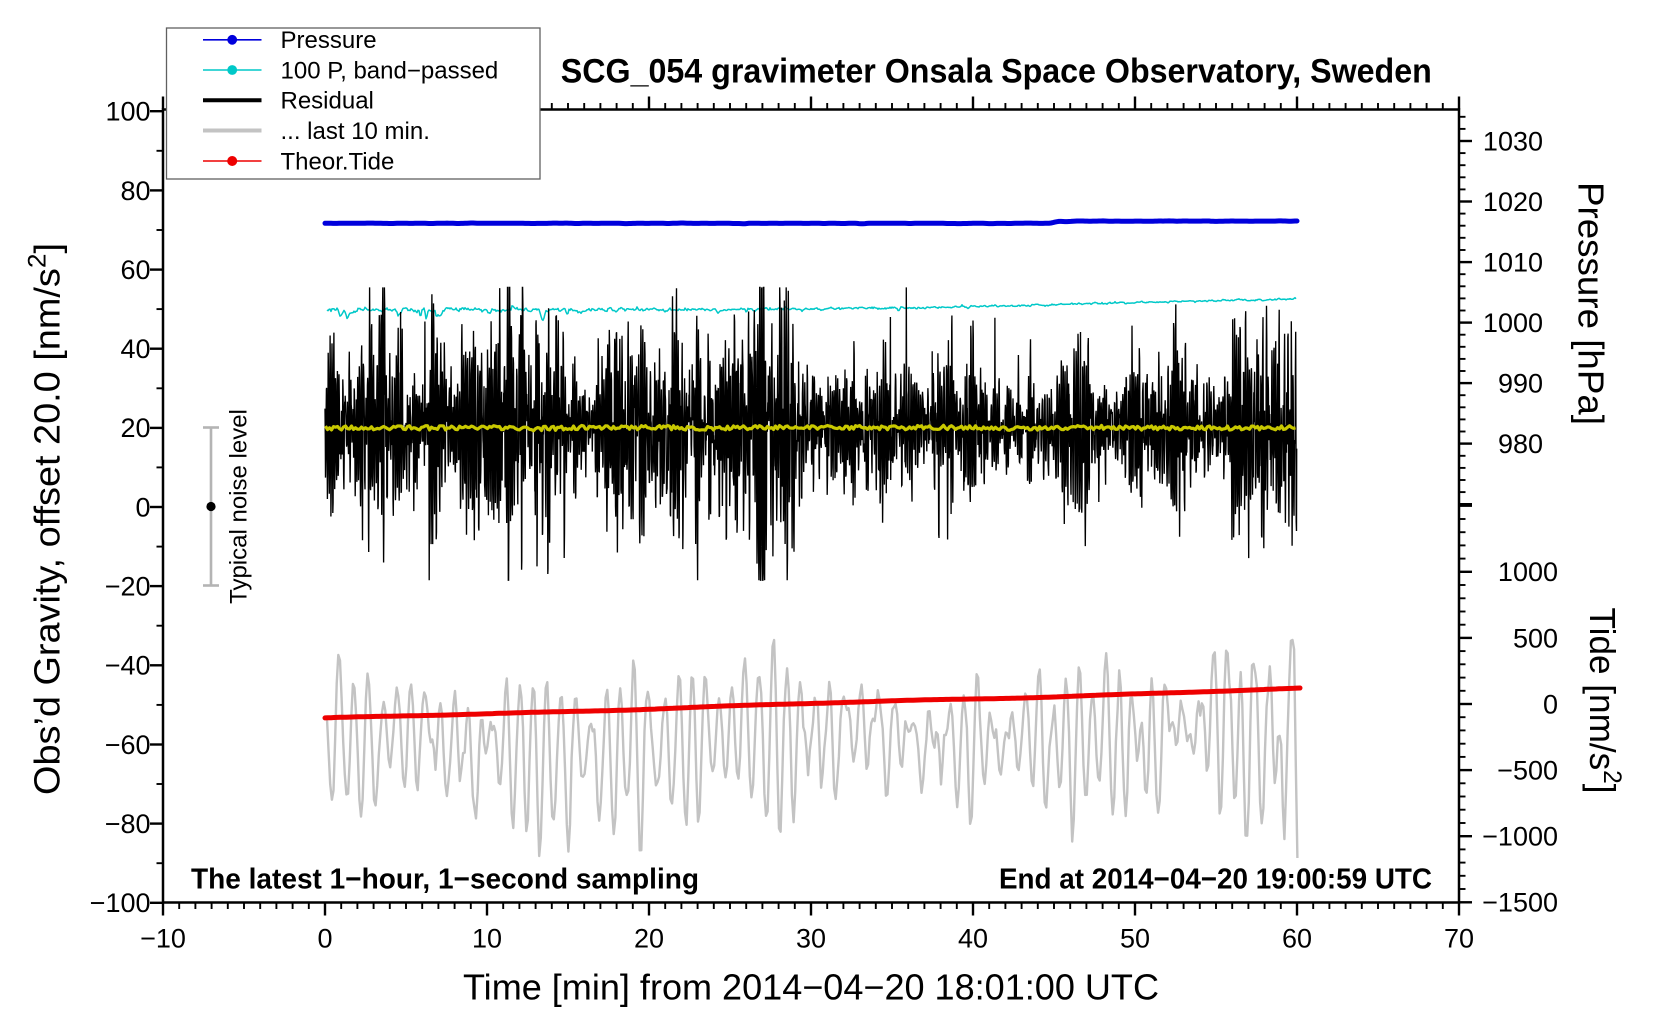  What do you see at coordinates (487, 939) in the screenshot?
I see `svg-text: 10` at bounding box center [487, 939].